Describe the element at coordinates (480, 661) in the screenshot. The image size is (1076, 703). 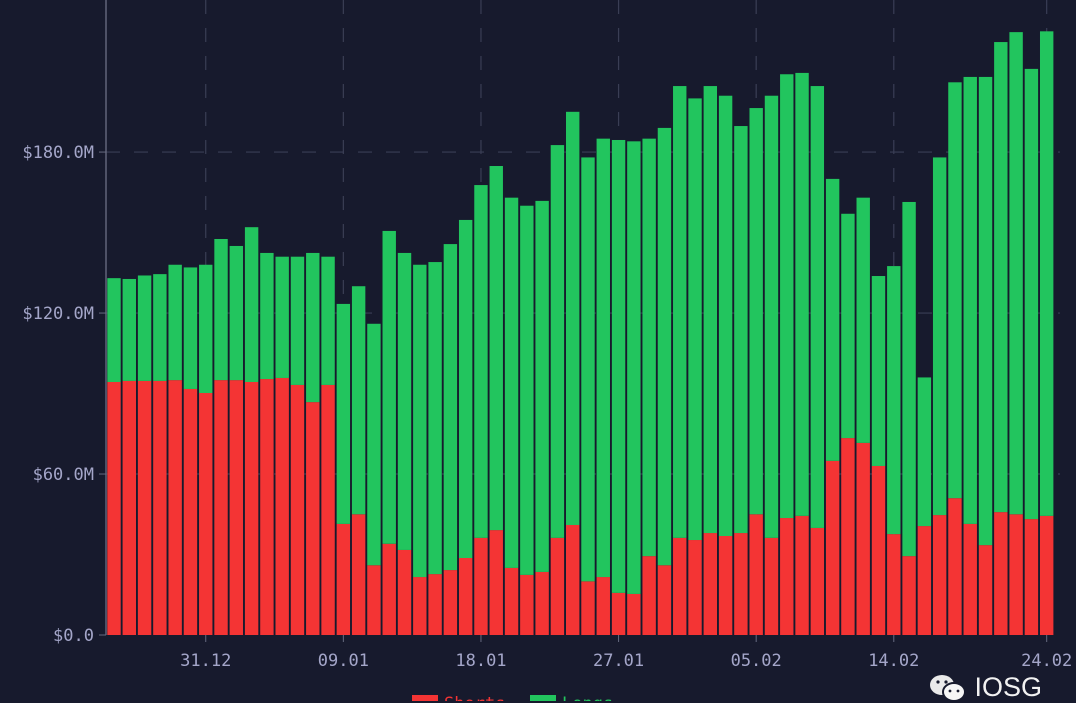
I see `x-tick-label: 18.01` at that location.